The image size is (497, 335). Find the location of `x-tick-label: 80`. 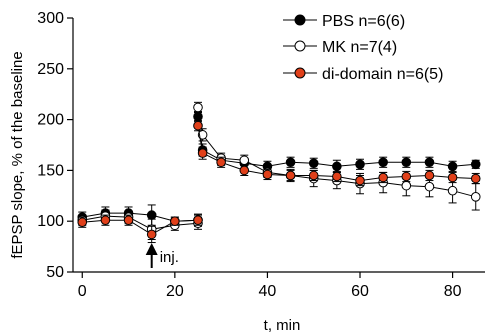

x-tick-label: 80 is located at coordinates (453, 291).